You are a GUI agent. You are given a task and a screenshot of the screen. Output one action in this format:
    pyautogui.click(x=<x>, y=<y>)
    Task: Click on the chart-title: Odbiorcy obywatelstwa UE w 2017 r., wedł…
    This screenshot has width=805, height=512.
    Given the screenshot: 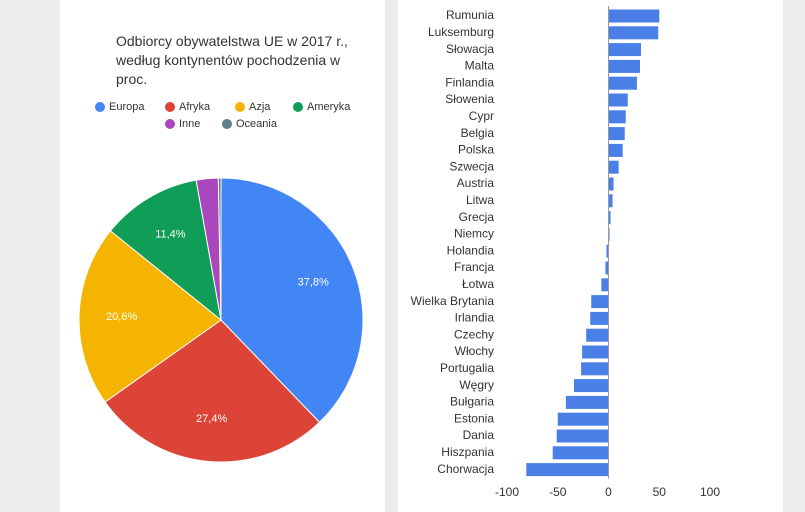 What is the action you would take?
    pyautogui.click(x=232, y=60)
    